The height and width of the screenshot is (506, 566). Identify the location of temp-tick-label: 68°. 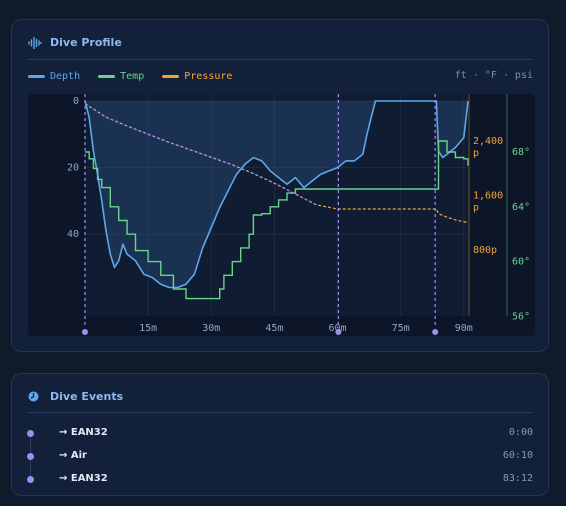
(521, 152).